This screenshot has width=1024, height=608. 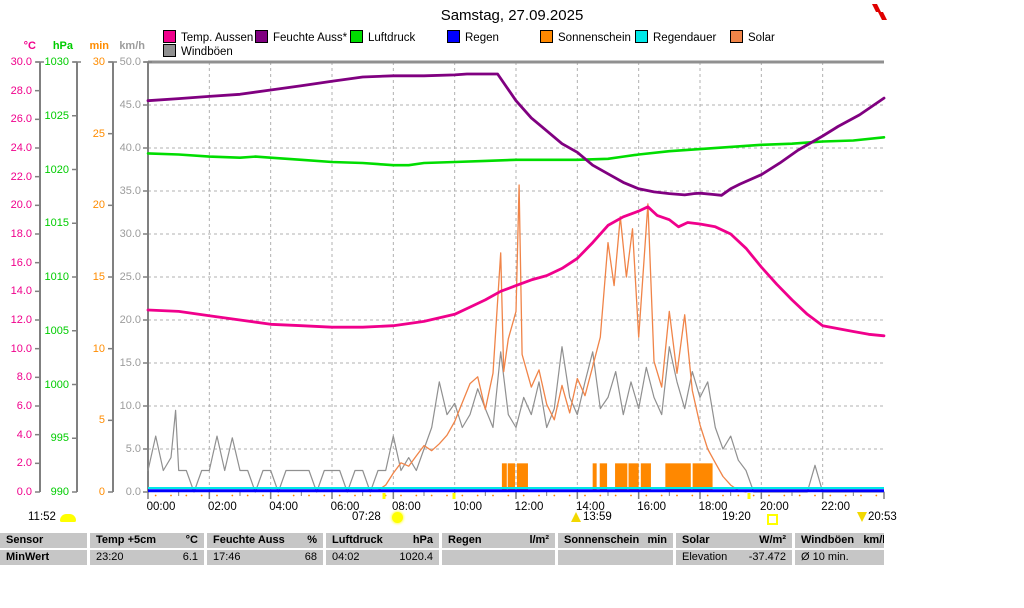 I want to click on x-axis-tick-label: 16:00, so click(x=652, y=507).